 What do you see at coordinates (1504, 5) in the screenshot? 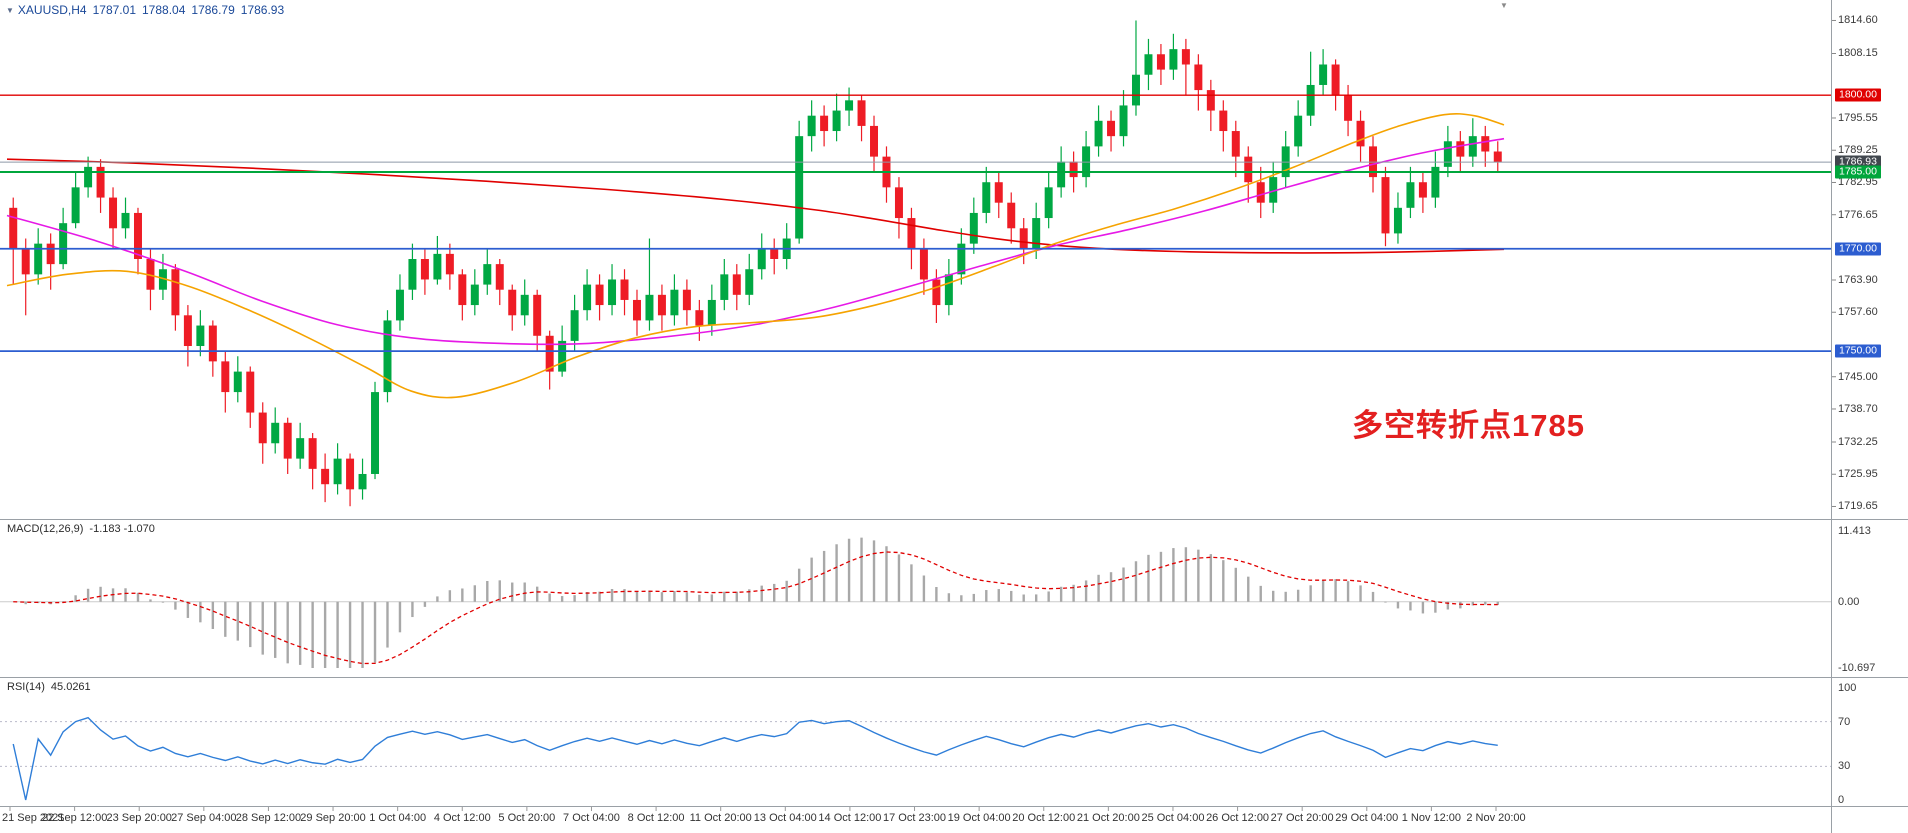
I see `chart-shift-marker-icon: ▼` at bounding box center [1504, 5].